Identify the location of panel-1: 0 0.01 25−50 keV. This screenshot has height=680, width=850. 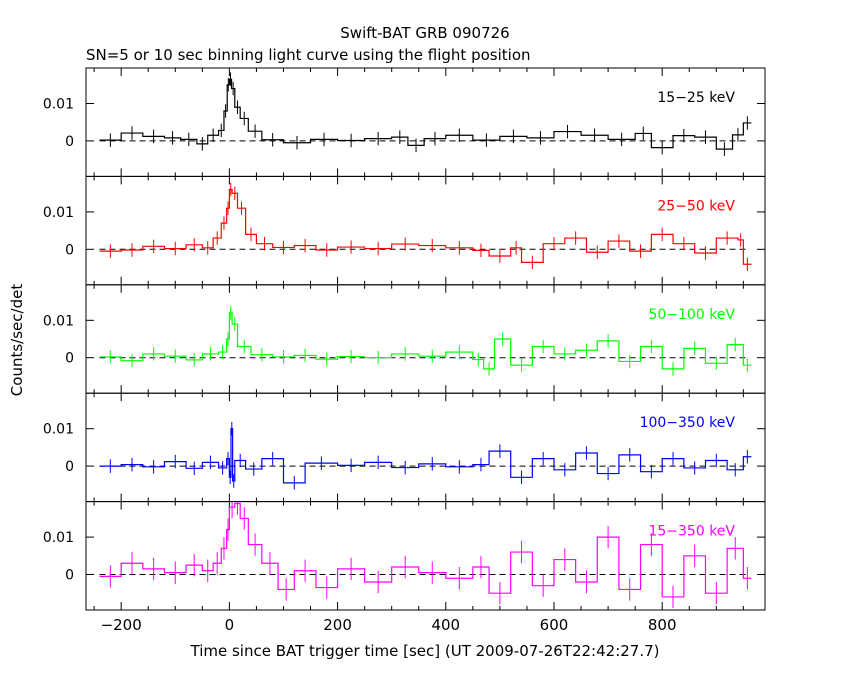
(404, 230).